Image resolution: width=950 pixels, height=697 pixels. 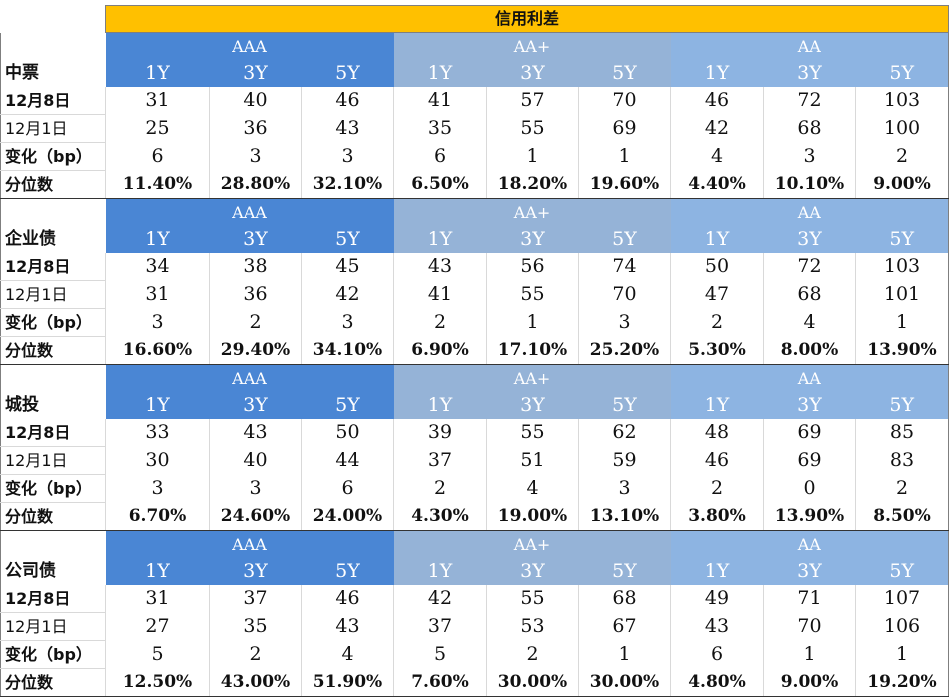 I want to click on tenor-header-row: 城投 1Y 3Y 5Y 1Y 3Y 5Y 1Y 3Y 5Y, so click(x=474, y=405).